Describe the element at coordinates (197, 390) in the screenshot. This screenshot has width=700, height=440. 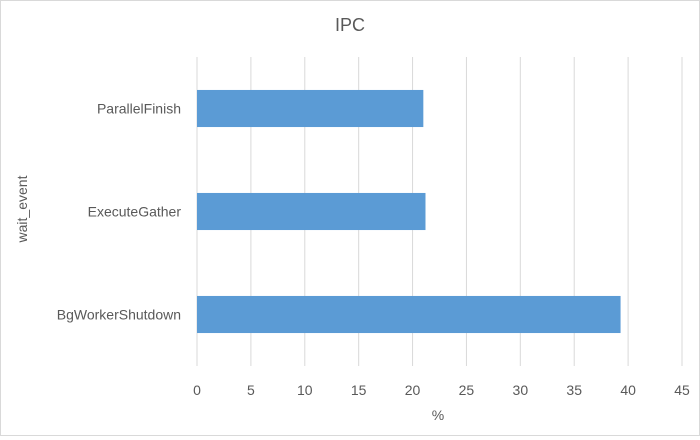
I see `x-tick-label: 0` at that location.